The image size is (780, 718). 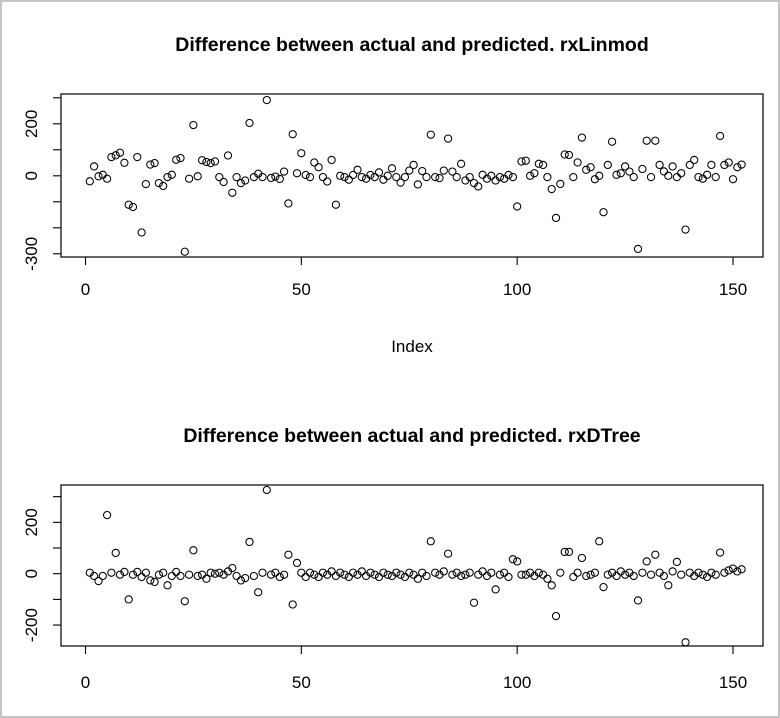 I want to click on y-tick-label: -300, so click(x=31, y=254).